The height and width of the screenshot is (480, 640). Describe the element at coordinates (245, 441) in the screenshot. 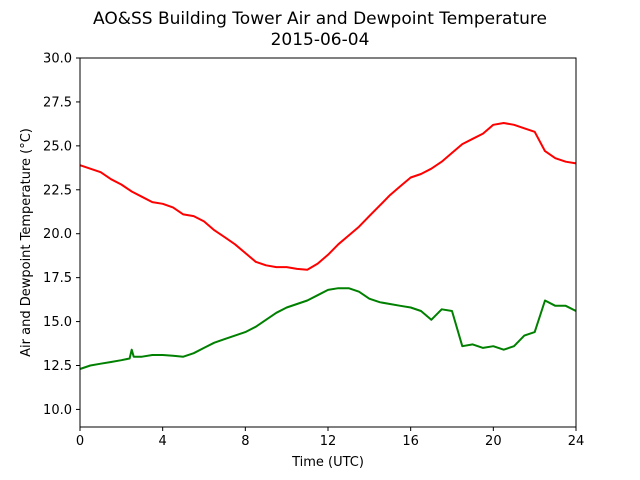

I see `x-tick-label: 8` at that location.